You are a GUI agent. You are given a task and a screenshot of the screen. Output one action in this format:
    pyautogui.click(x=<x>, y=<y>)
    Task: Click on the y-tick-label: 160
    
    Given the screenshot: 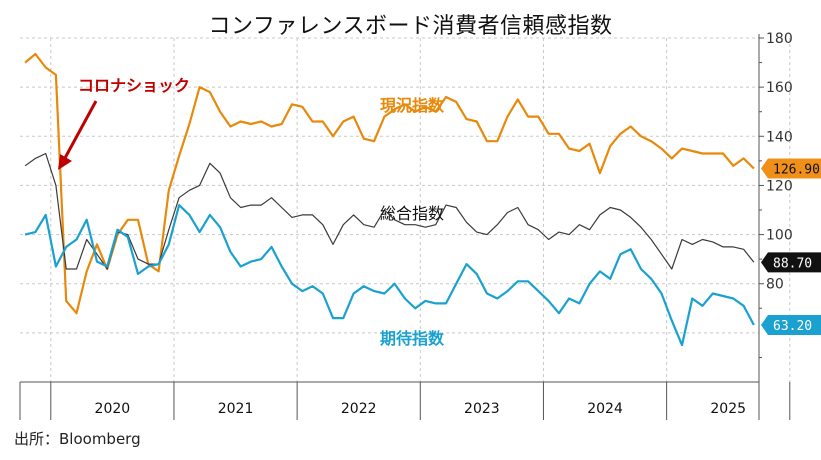 What is the action you would take?
    pyautogui.click(x=779, y=88)
    